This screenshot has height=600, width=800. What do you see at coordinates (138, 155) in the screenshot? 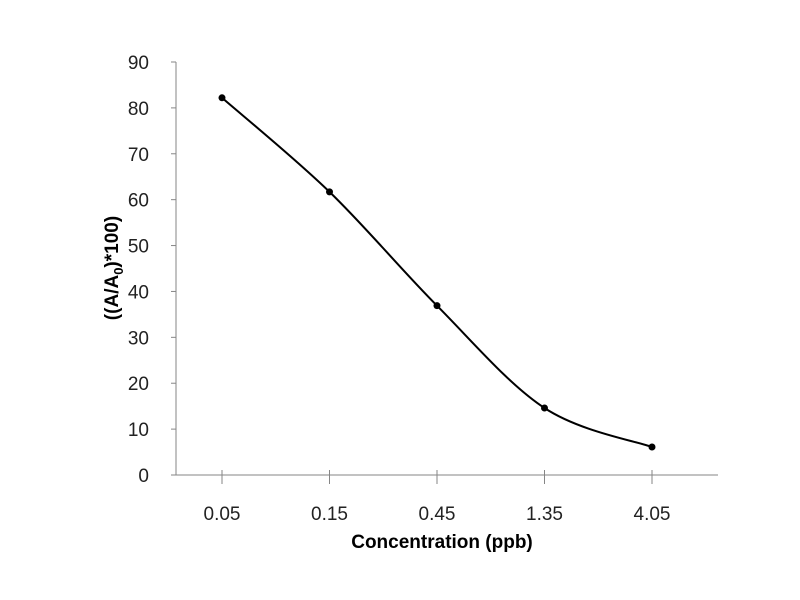
I see `y-tick-label: 70` at bounding box center [138, 155].